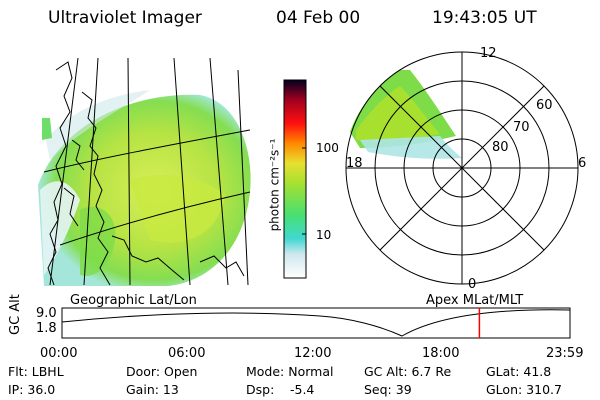 The image size is (600, 400). I want to click on colorbar-tick-100: 100, so click(327, 148).